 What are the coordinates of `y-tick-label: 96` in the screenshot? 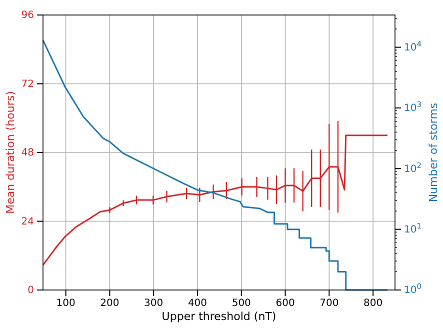 It's located at (27, 16).